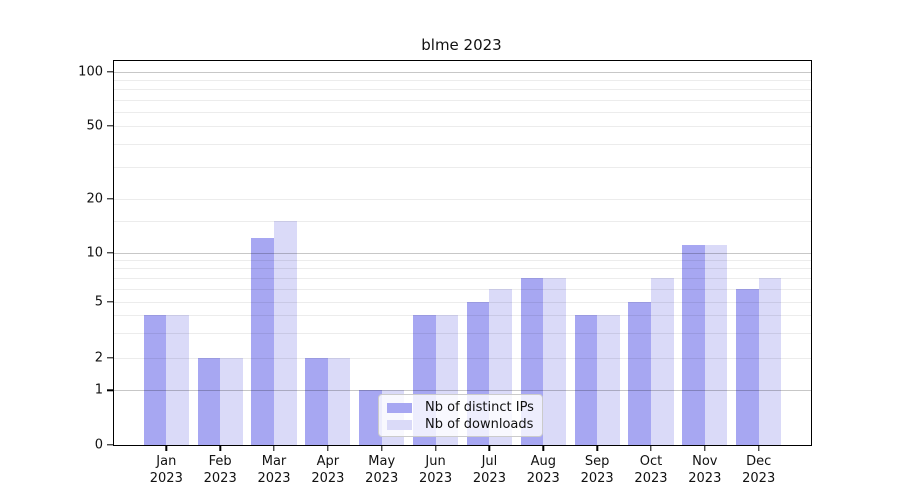 The height and width of the screenshot is (500, 900). I want to click on y-tick-label: 50, so click(94, 126).